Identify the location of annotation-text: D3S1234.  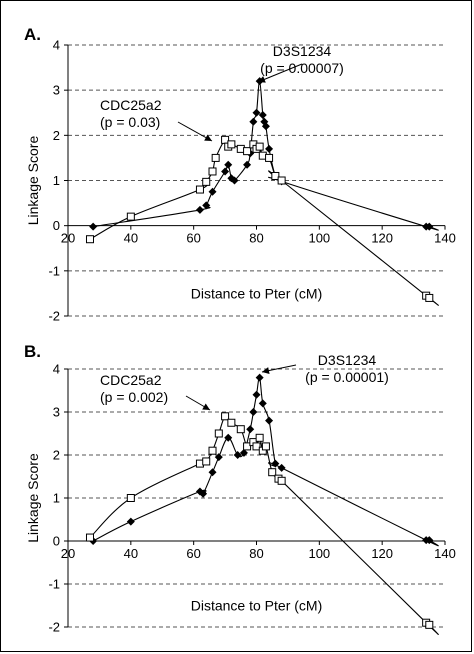
(347, 360).